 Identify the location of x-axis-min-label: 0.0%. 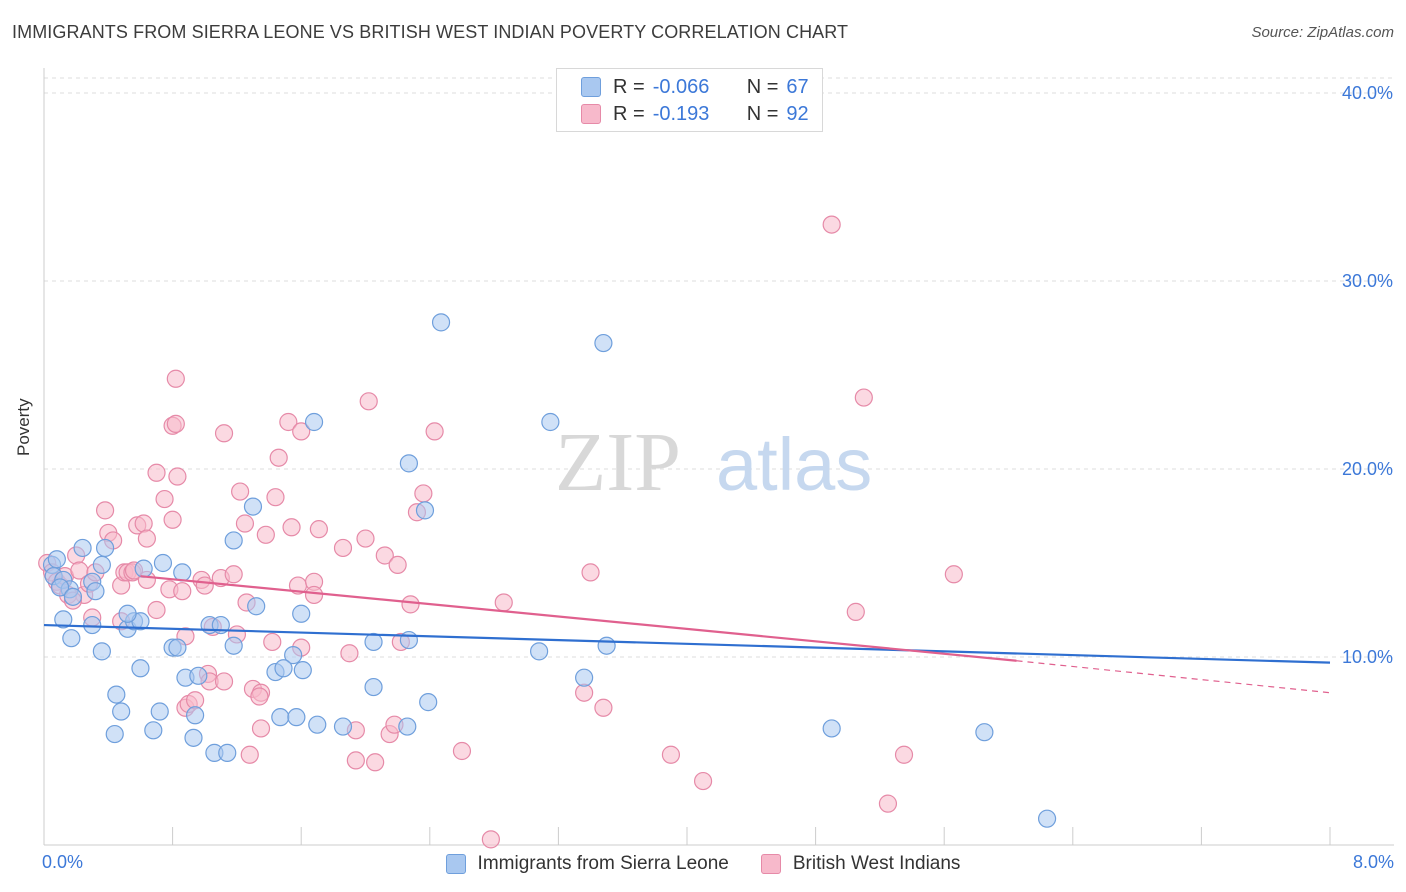
(63, 862).